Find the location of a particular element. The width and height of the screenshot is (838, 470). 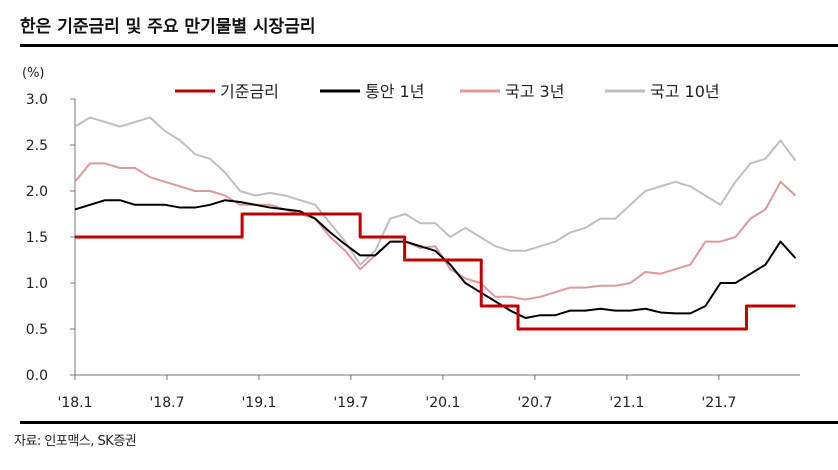

y-tick-label: 2.0 is located at coordinates (37, 192).